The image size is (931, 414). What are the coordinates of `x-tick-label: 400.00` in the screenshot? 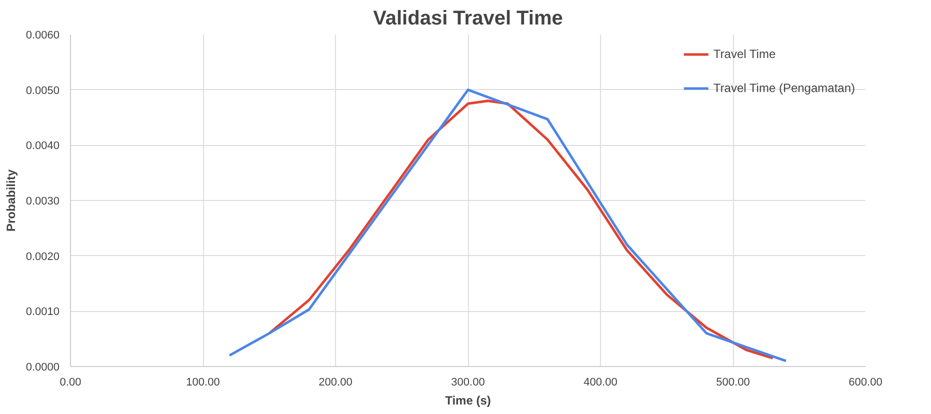 It's located at (601, 382).